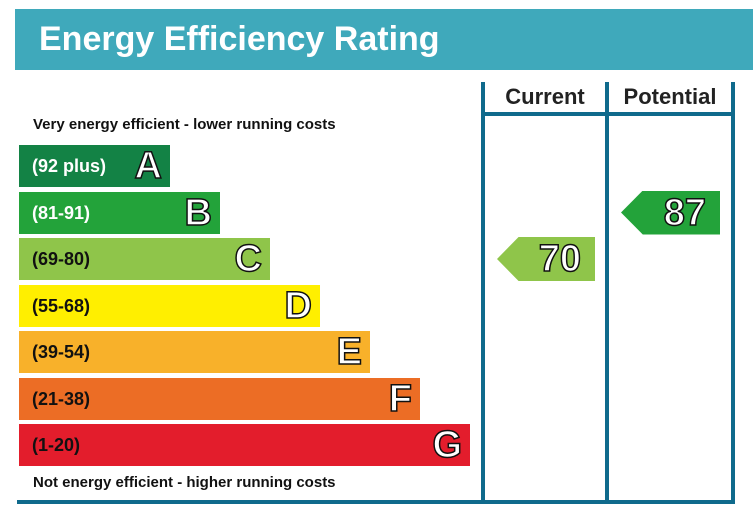  I want to click on column-header-current: Current, so click(545, 96).